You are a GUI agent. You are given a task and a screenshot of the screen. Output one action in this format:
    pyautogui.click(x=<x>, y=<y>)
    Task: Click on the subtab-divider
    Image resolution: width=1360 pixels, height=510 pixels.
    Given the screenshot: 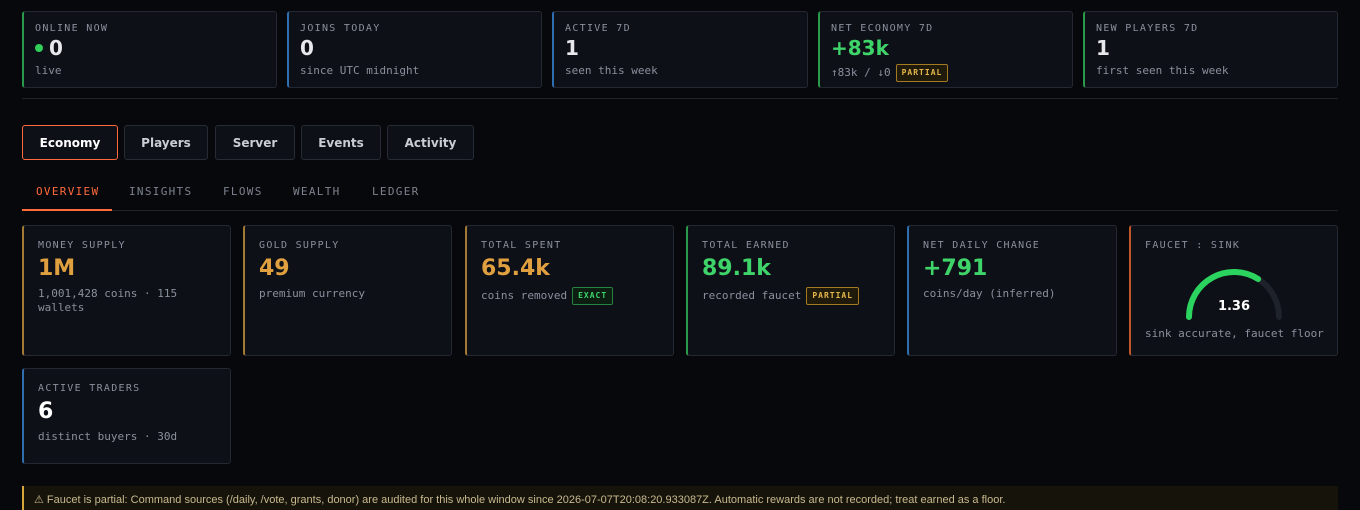 What is the action you would take?
    pyautogui.click(x=680, y=210)
    